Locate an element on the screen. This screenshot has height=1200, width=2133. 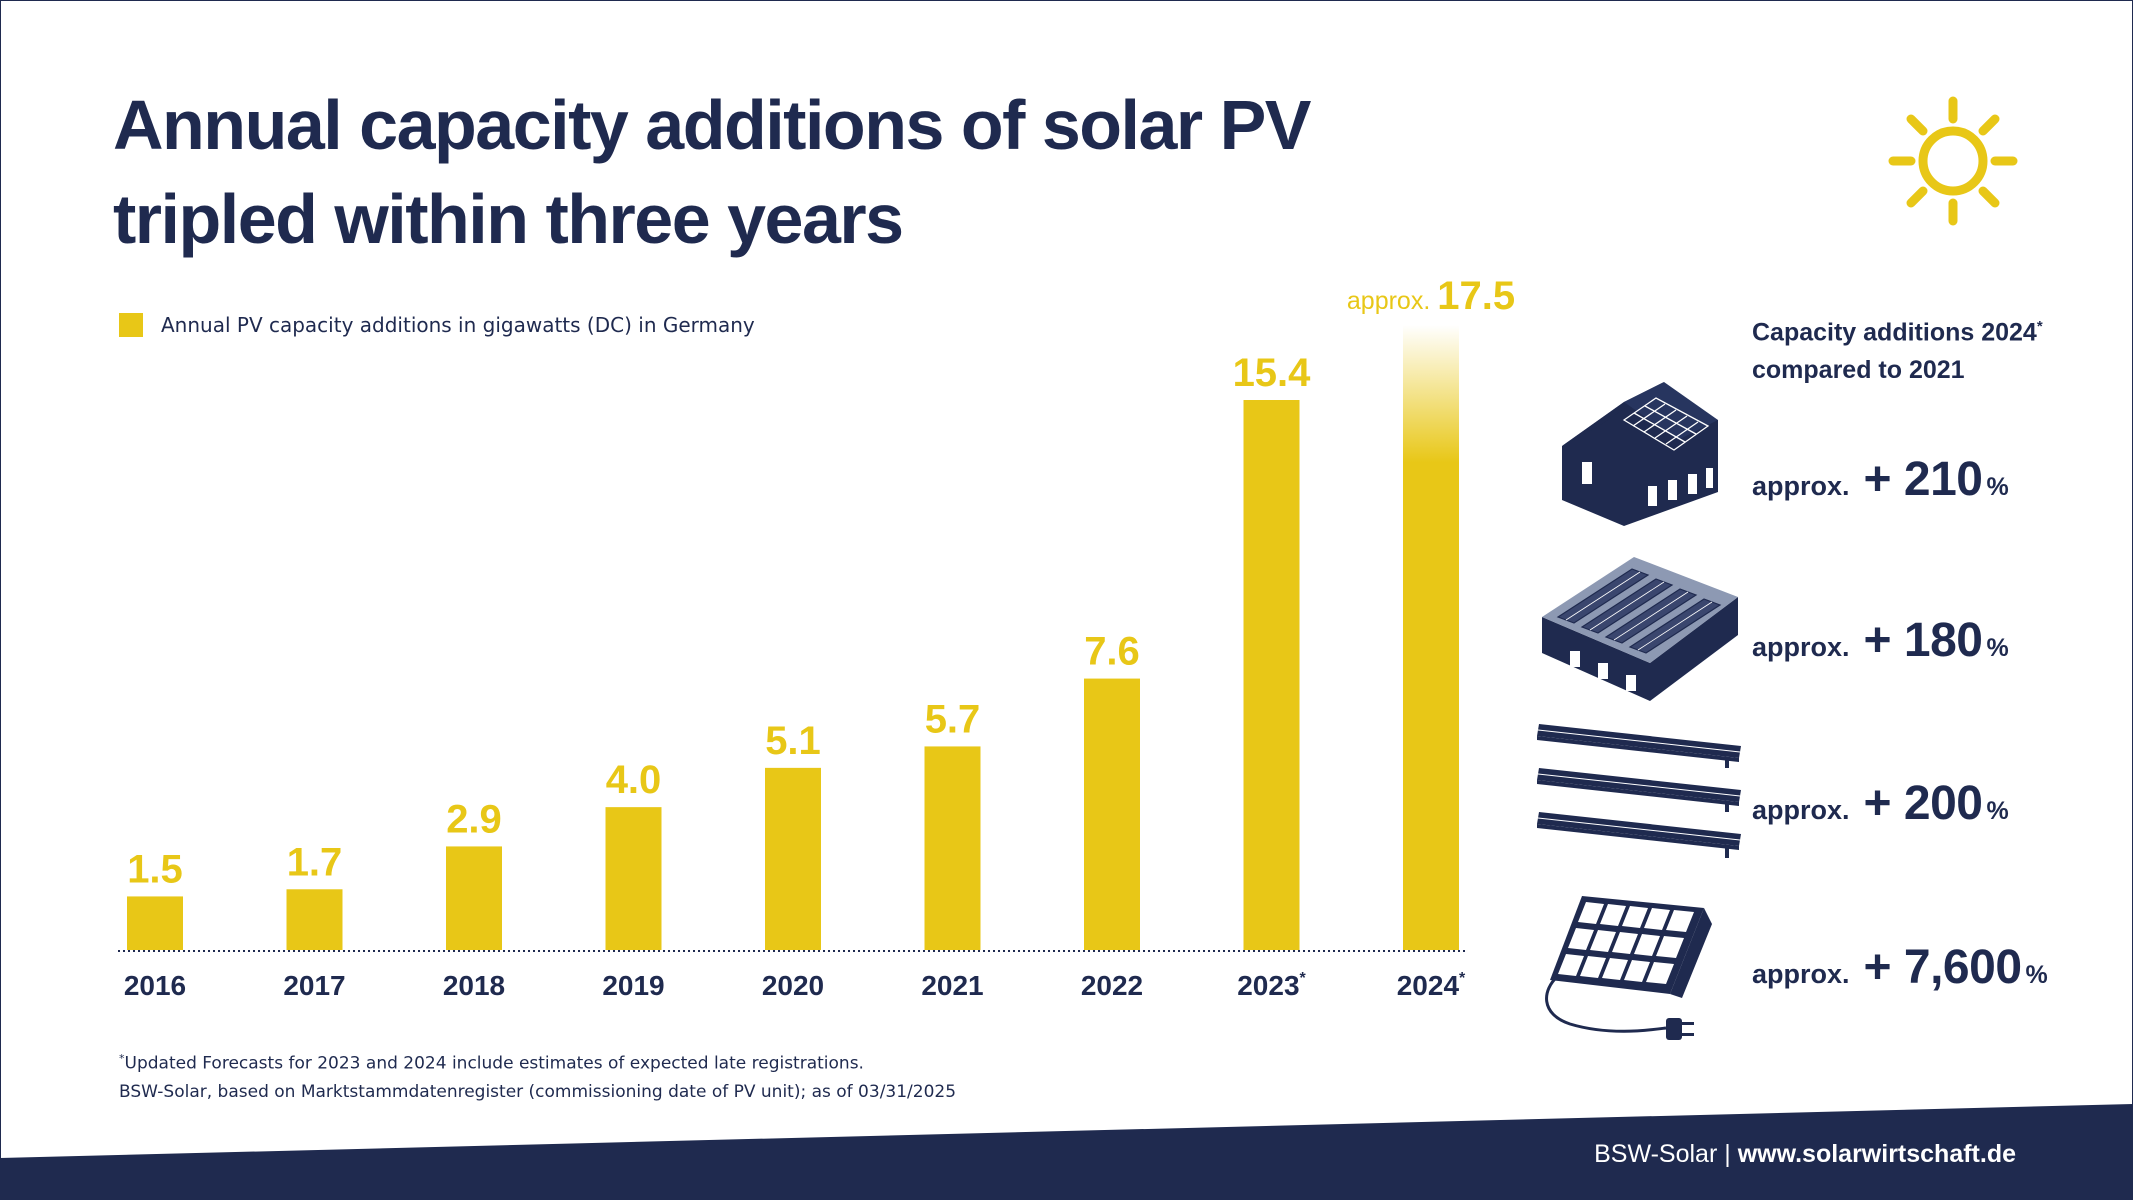
value-label-number: 4.0 is located at coordinates (634, 780).